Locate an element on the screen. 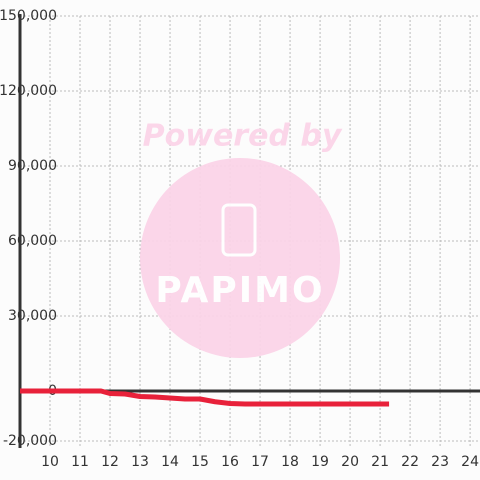  x-tick-label: 14 is located at coordinates (170, 462).